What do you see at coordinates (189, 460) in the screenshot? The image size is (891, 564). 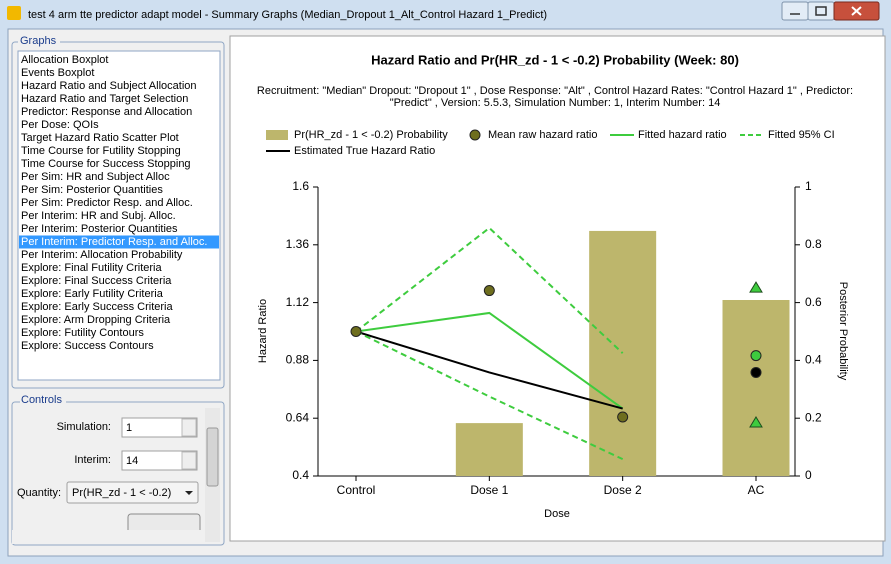 I see `interim-spinner` at bounding box center [189, 460].